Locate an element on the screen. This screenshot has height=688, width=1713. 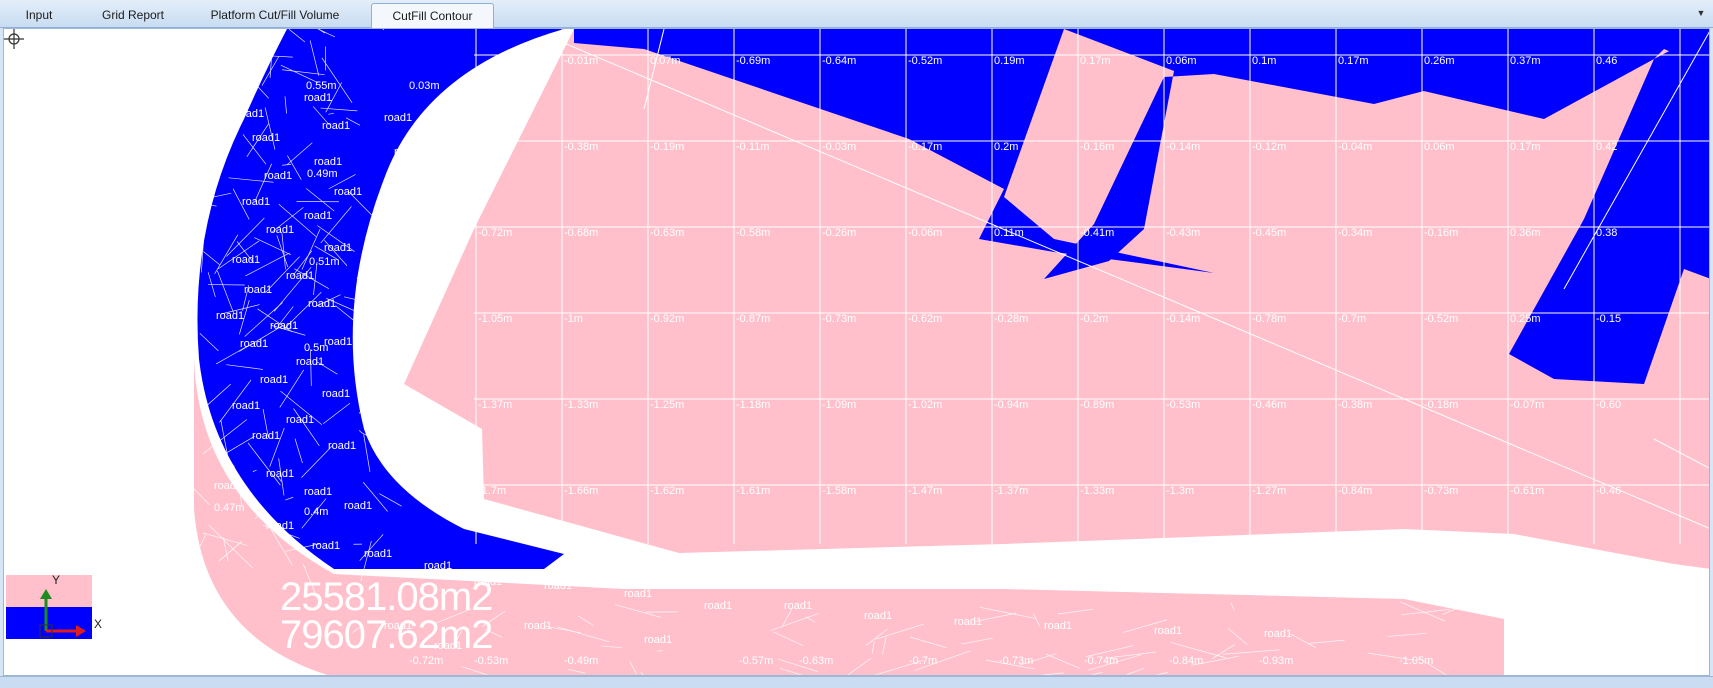
grid-value-label: -0.19m is located at coordinates (667, 147).